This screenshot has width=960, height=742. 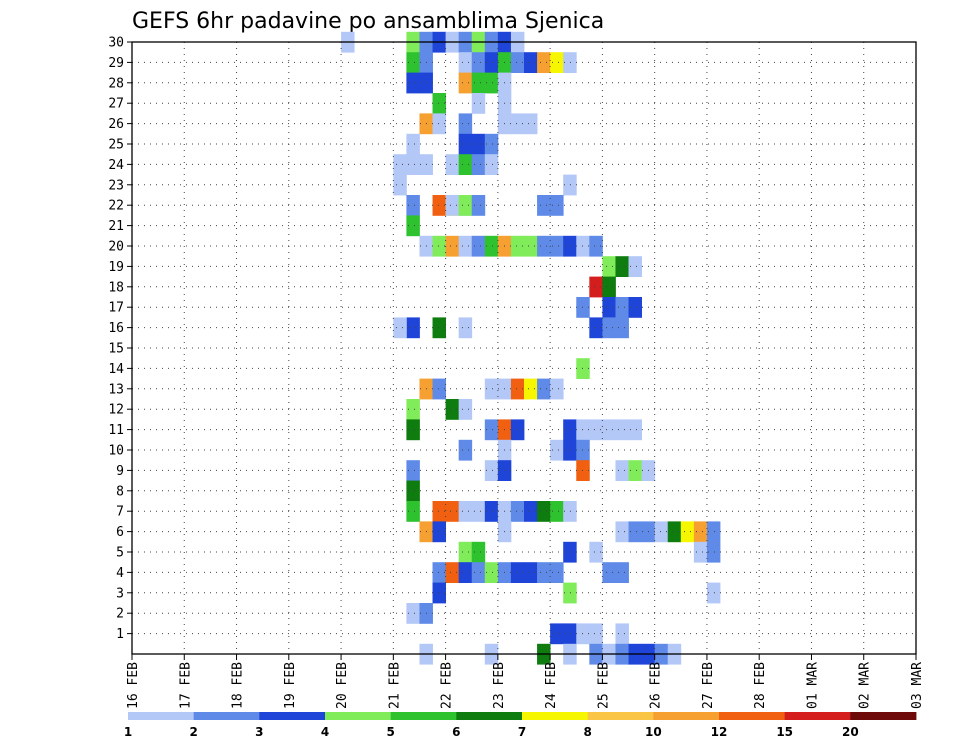 What do you see at coordinates (259, 732) in the screenshot?
I see `legend-level-label: 3` at bounding box center [259, 732].